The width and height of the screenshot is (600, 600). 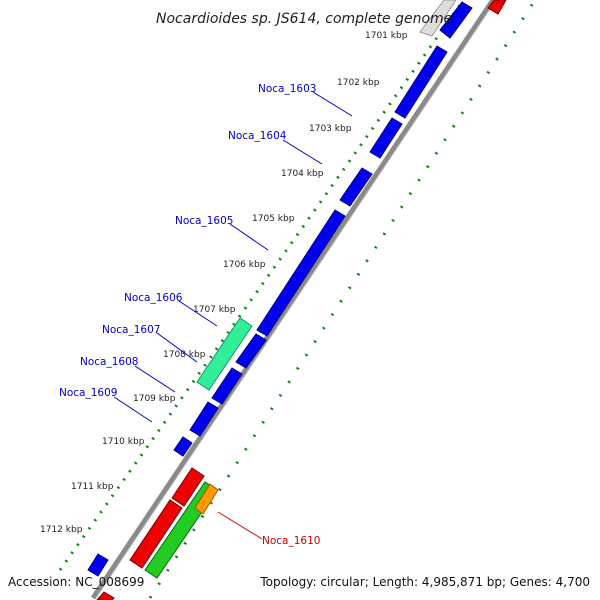 What do you see at coordinates (304, 19) in the screenshot?
I see `map-title: Nocardioides sp. JS614, complete genome` at bounding box center [304, 19].